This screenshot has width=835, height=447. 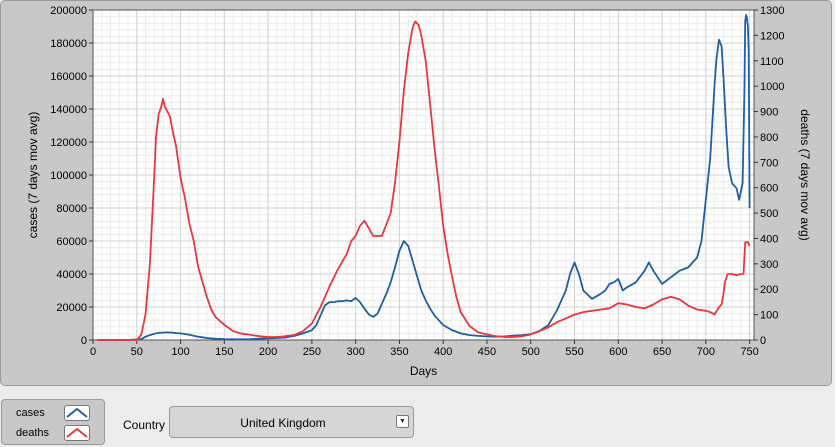 I want to click on x-tick-label: 50, so click(x=137, y=352).